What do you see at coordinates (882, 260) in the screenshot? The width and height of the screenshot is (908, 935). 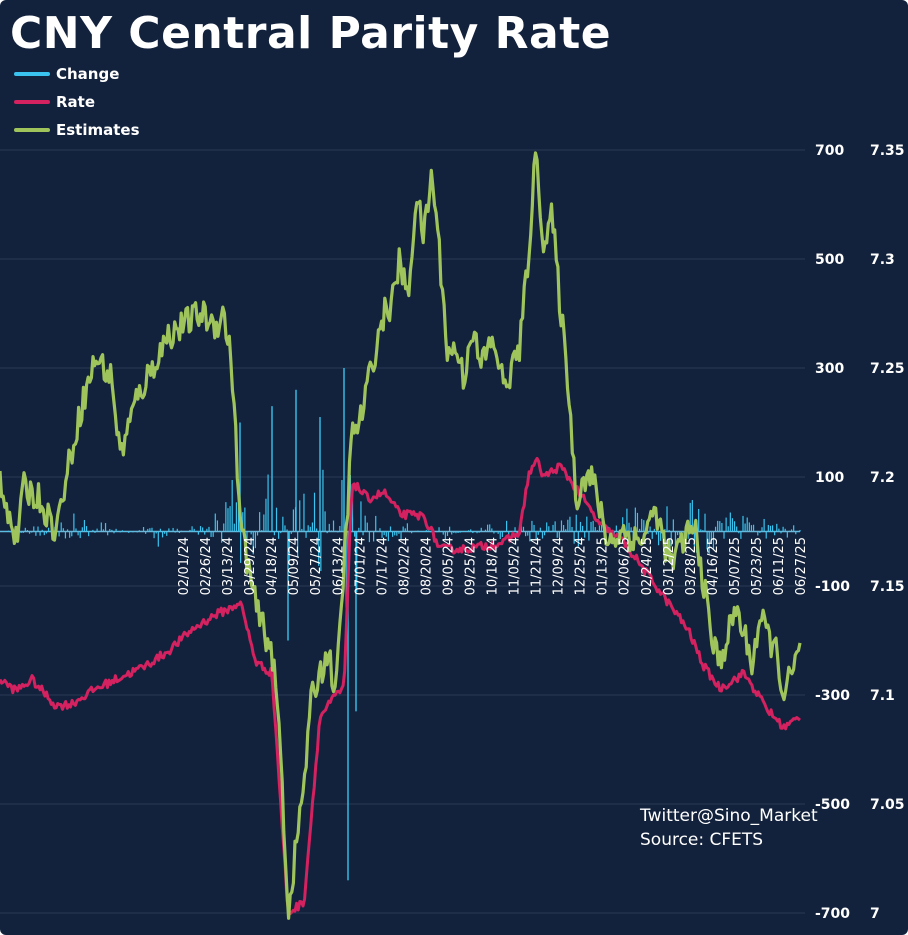 I see `y-right-tick-label: 7.3` at bounding box center [882, 260].